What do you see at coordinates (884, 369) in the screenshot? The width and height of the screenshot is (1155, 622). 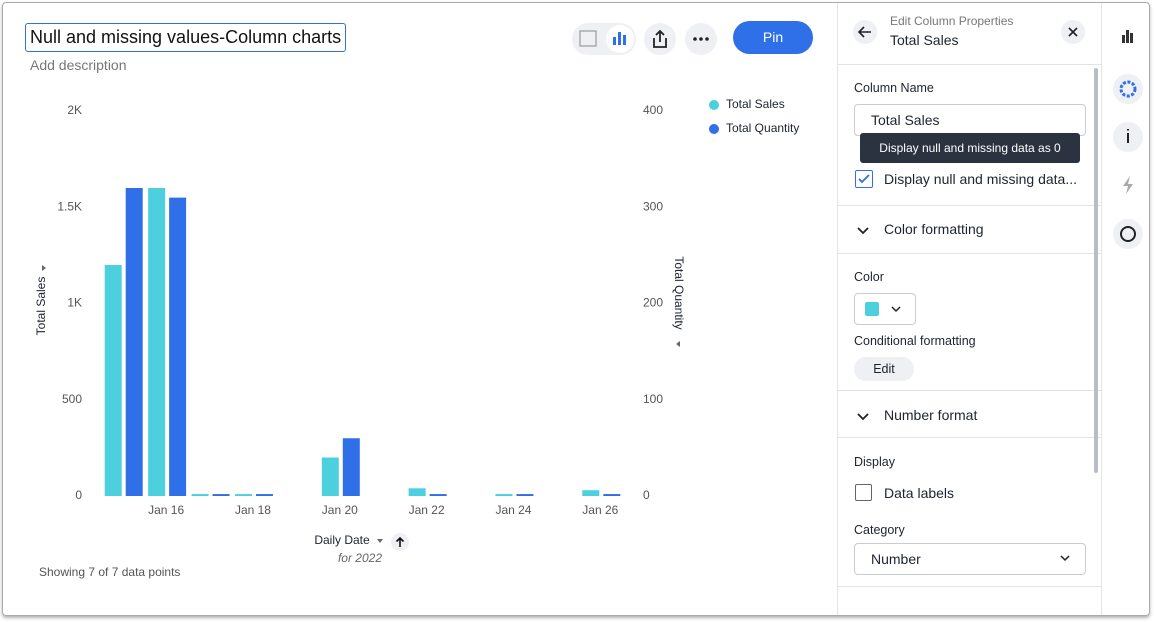 I see `edit-button: Edit` at bounding box center [884, 369].